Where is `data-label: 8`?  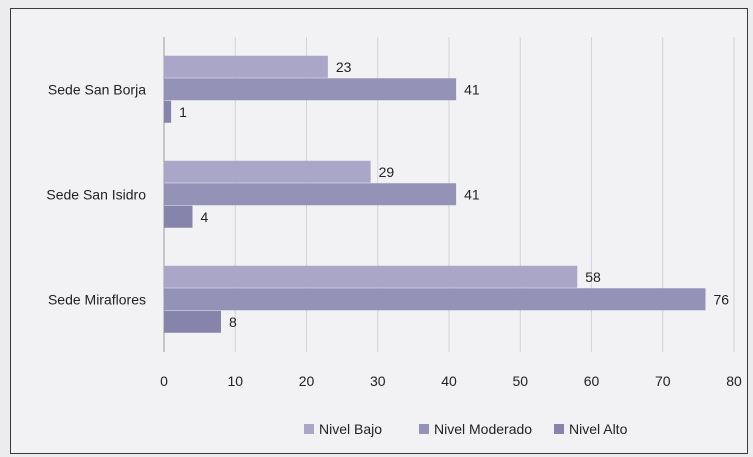 data-label: 8 is located at coordinates (233, 322).